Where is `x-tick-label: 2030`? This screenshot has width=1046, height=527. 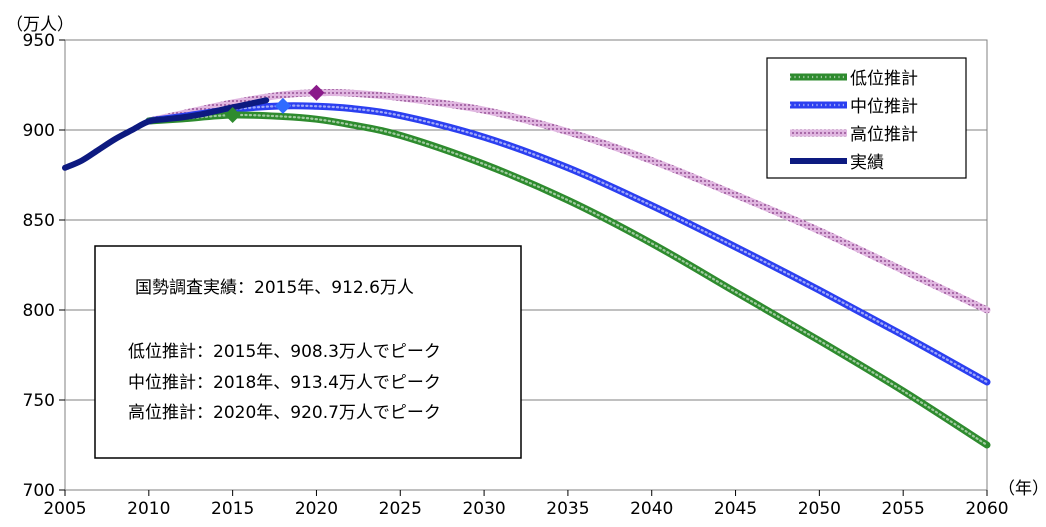 x-tick-label: 2030 is located at coordinates (483, 509).